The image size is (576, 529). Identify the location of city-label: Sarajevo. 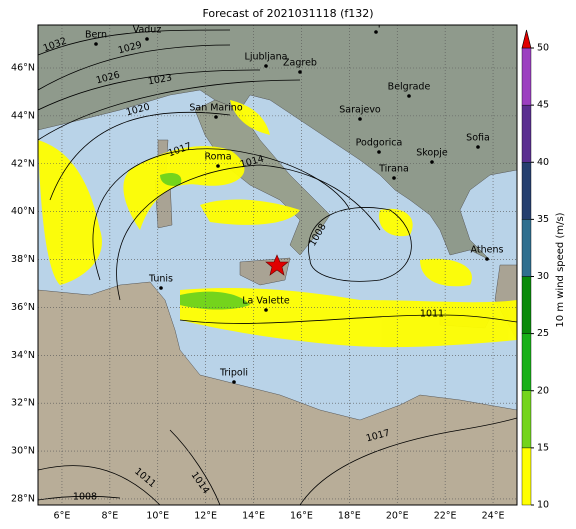
(360, 110).